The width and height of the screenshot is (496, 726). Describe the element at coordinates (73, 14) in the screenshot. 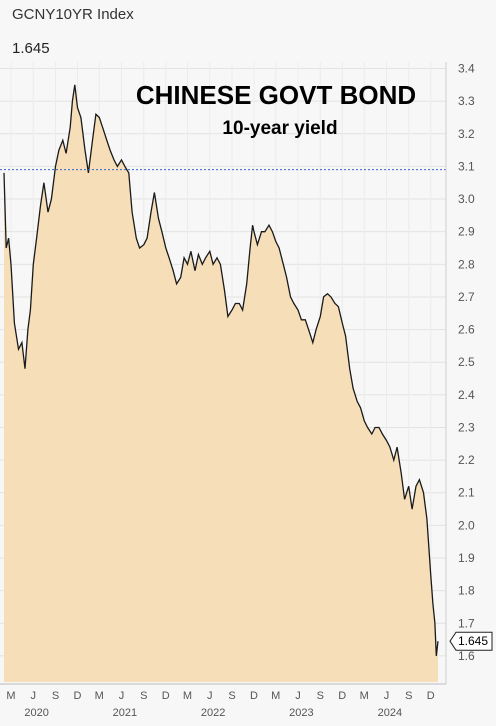

I see `ticker-label: GCNY10YR Index` at that location.